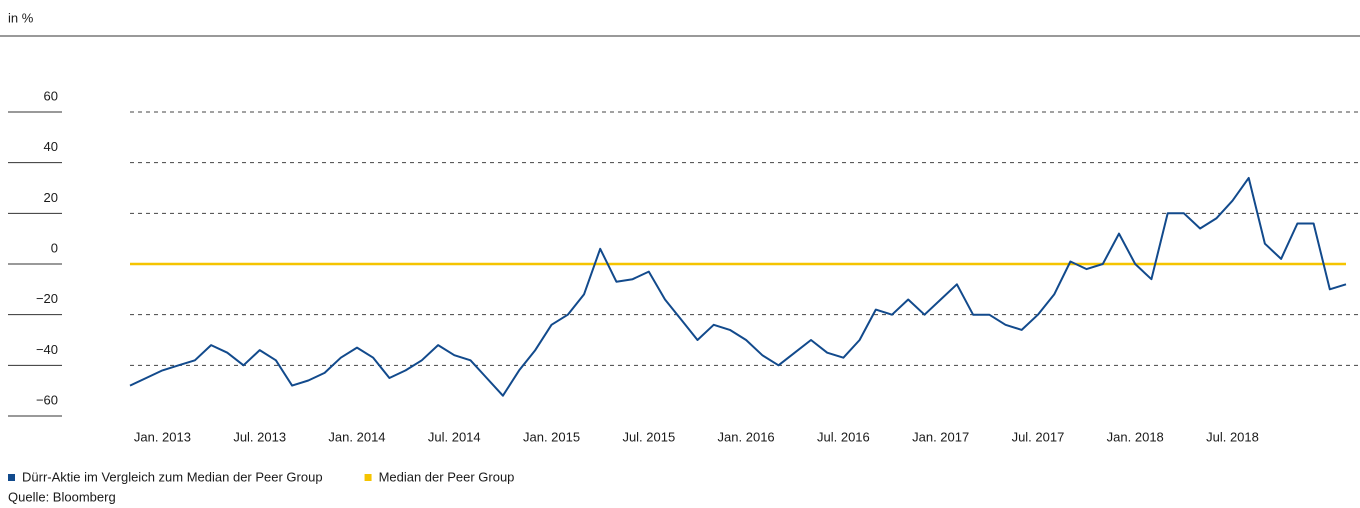  I want to click on y-tick-label: −60, so click(47, 399).